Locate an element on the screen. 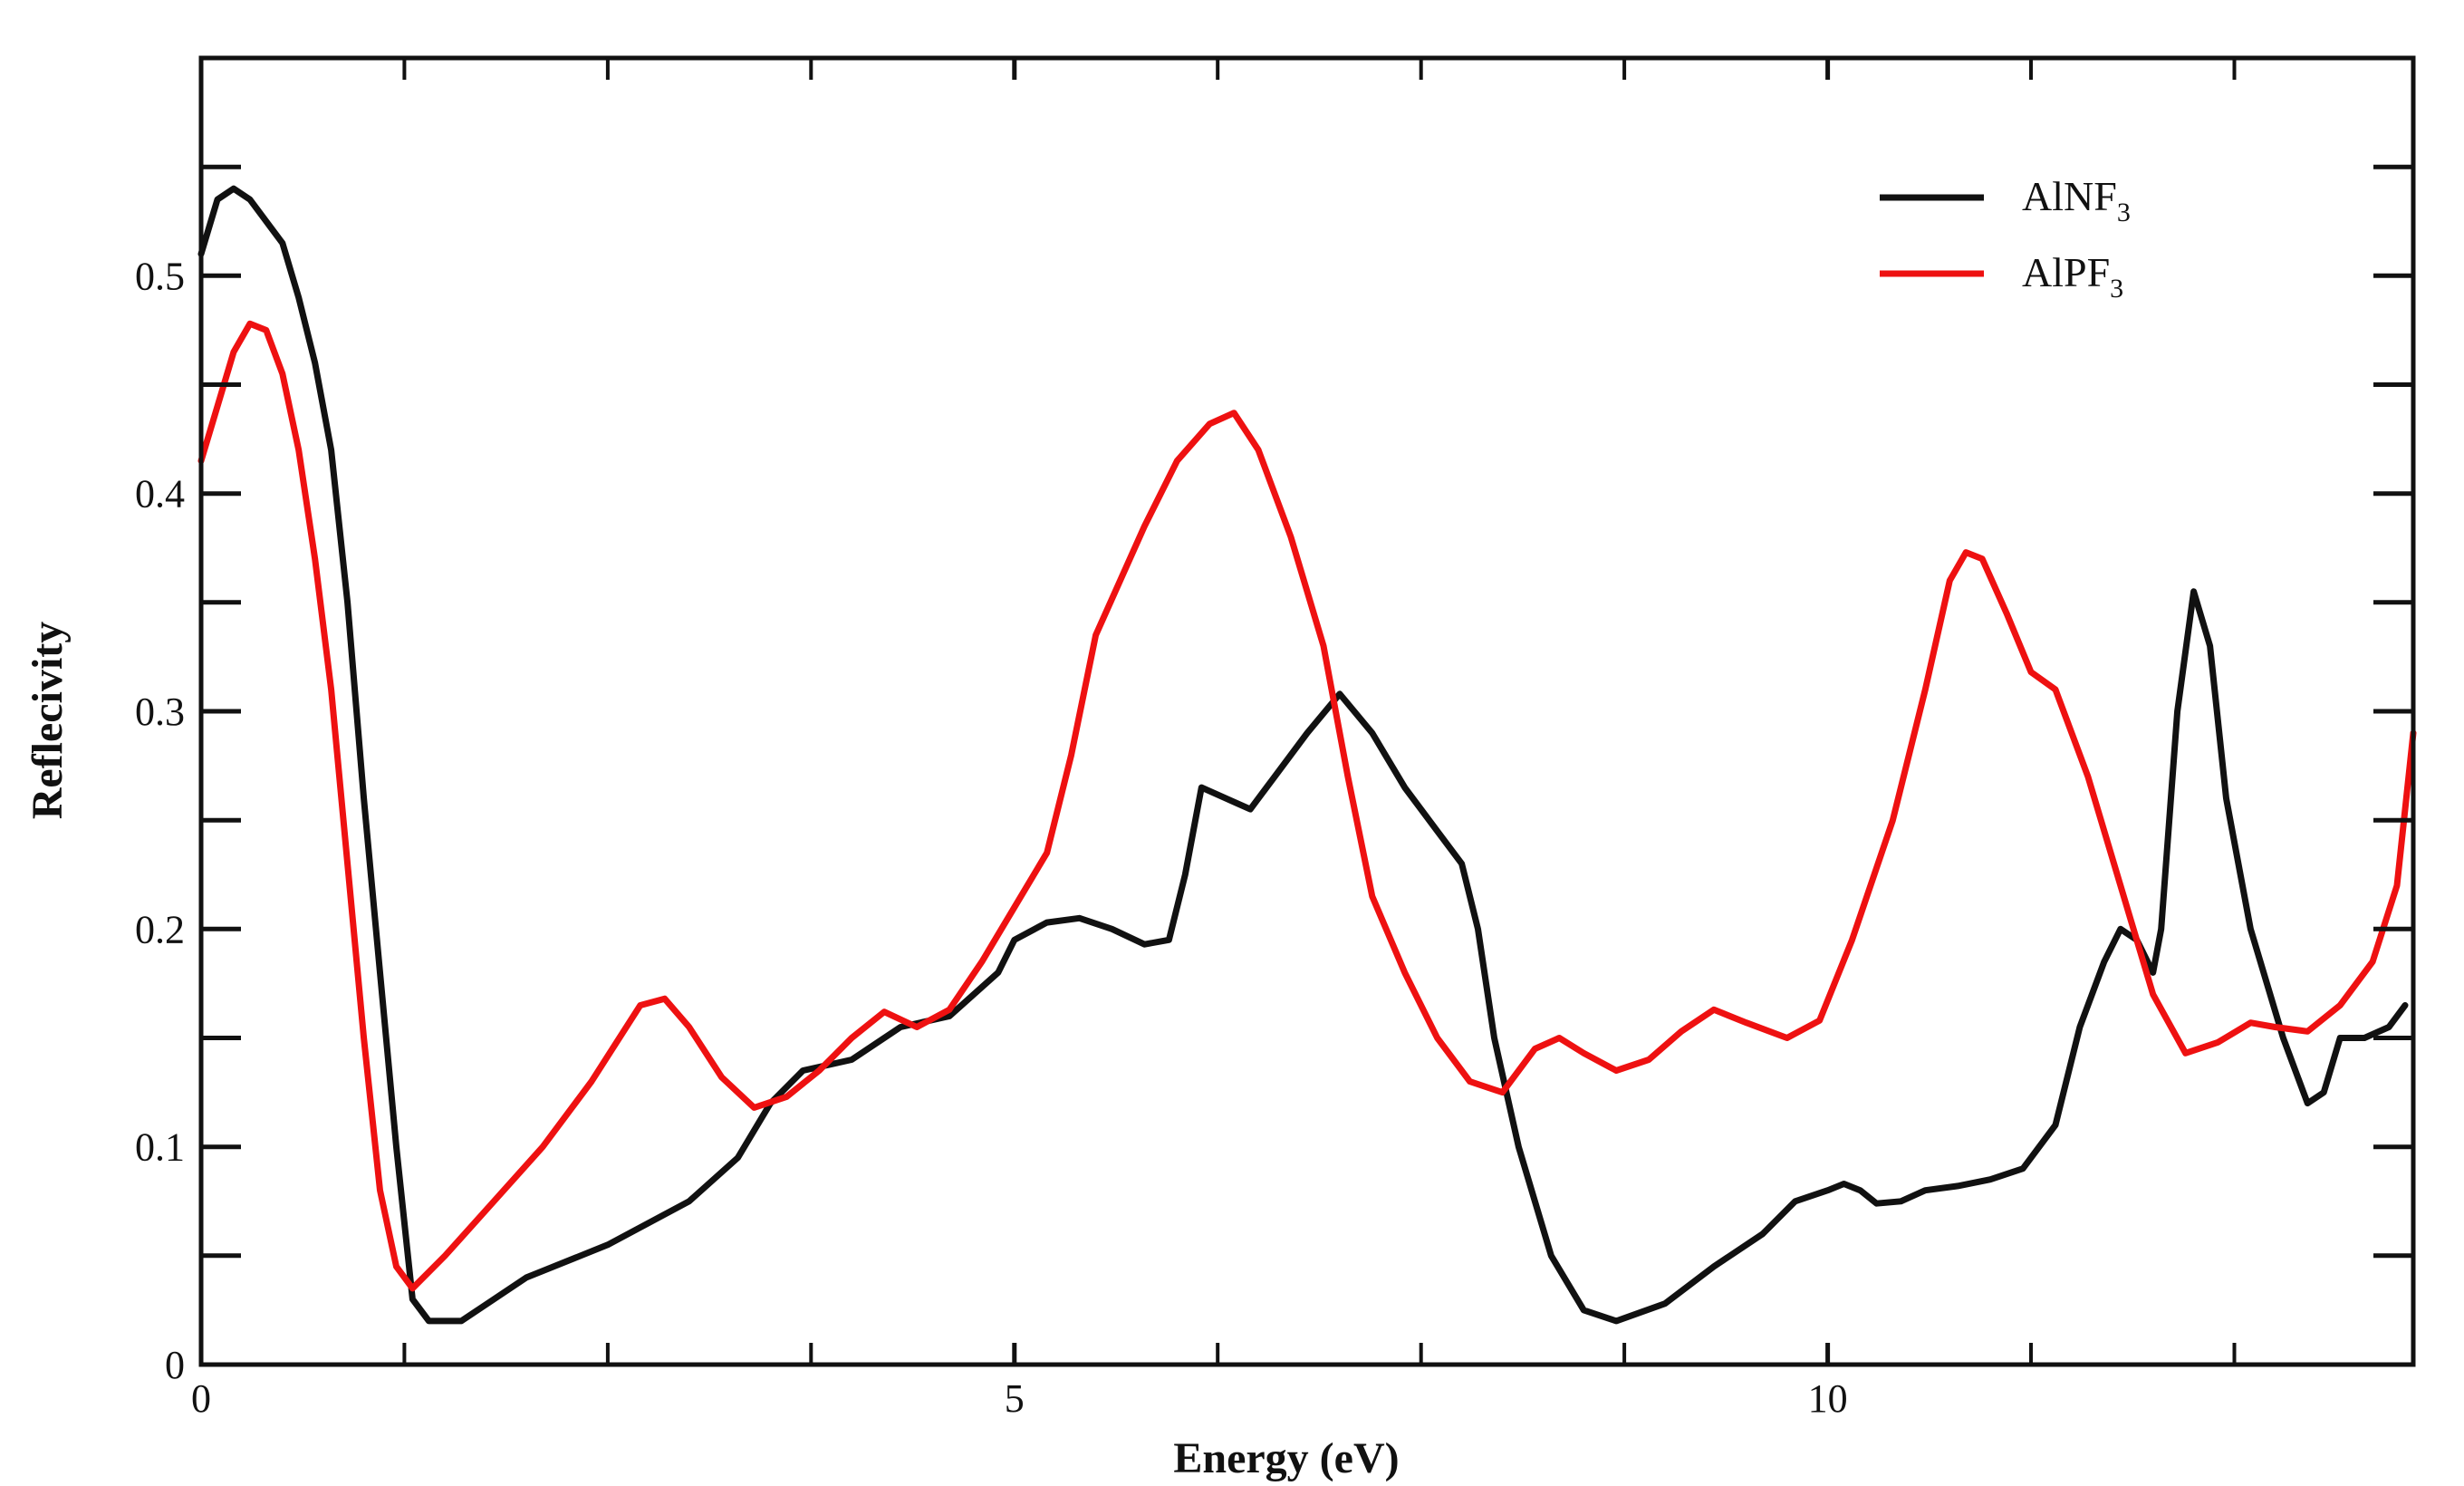 The height and width of the screenshot is (1486, 2464). y-tick-label-4: 0.4 is located at coordinates (160, 494).